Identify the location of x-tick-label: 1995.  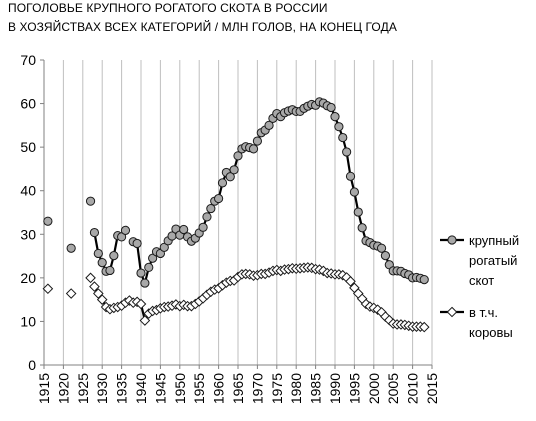
(354, 388).